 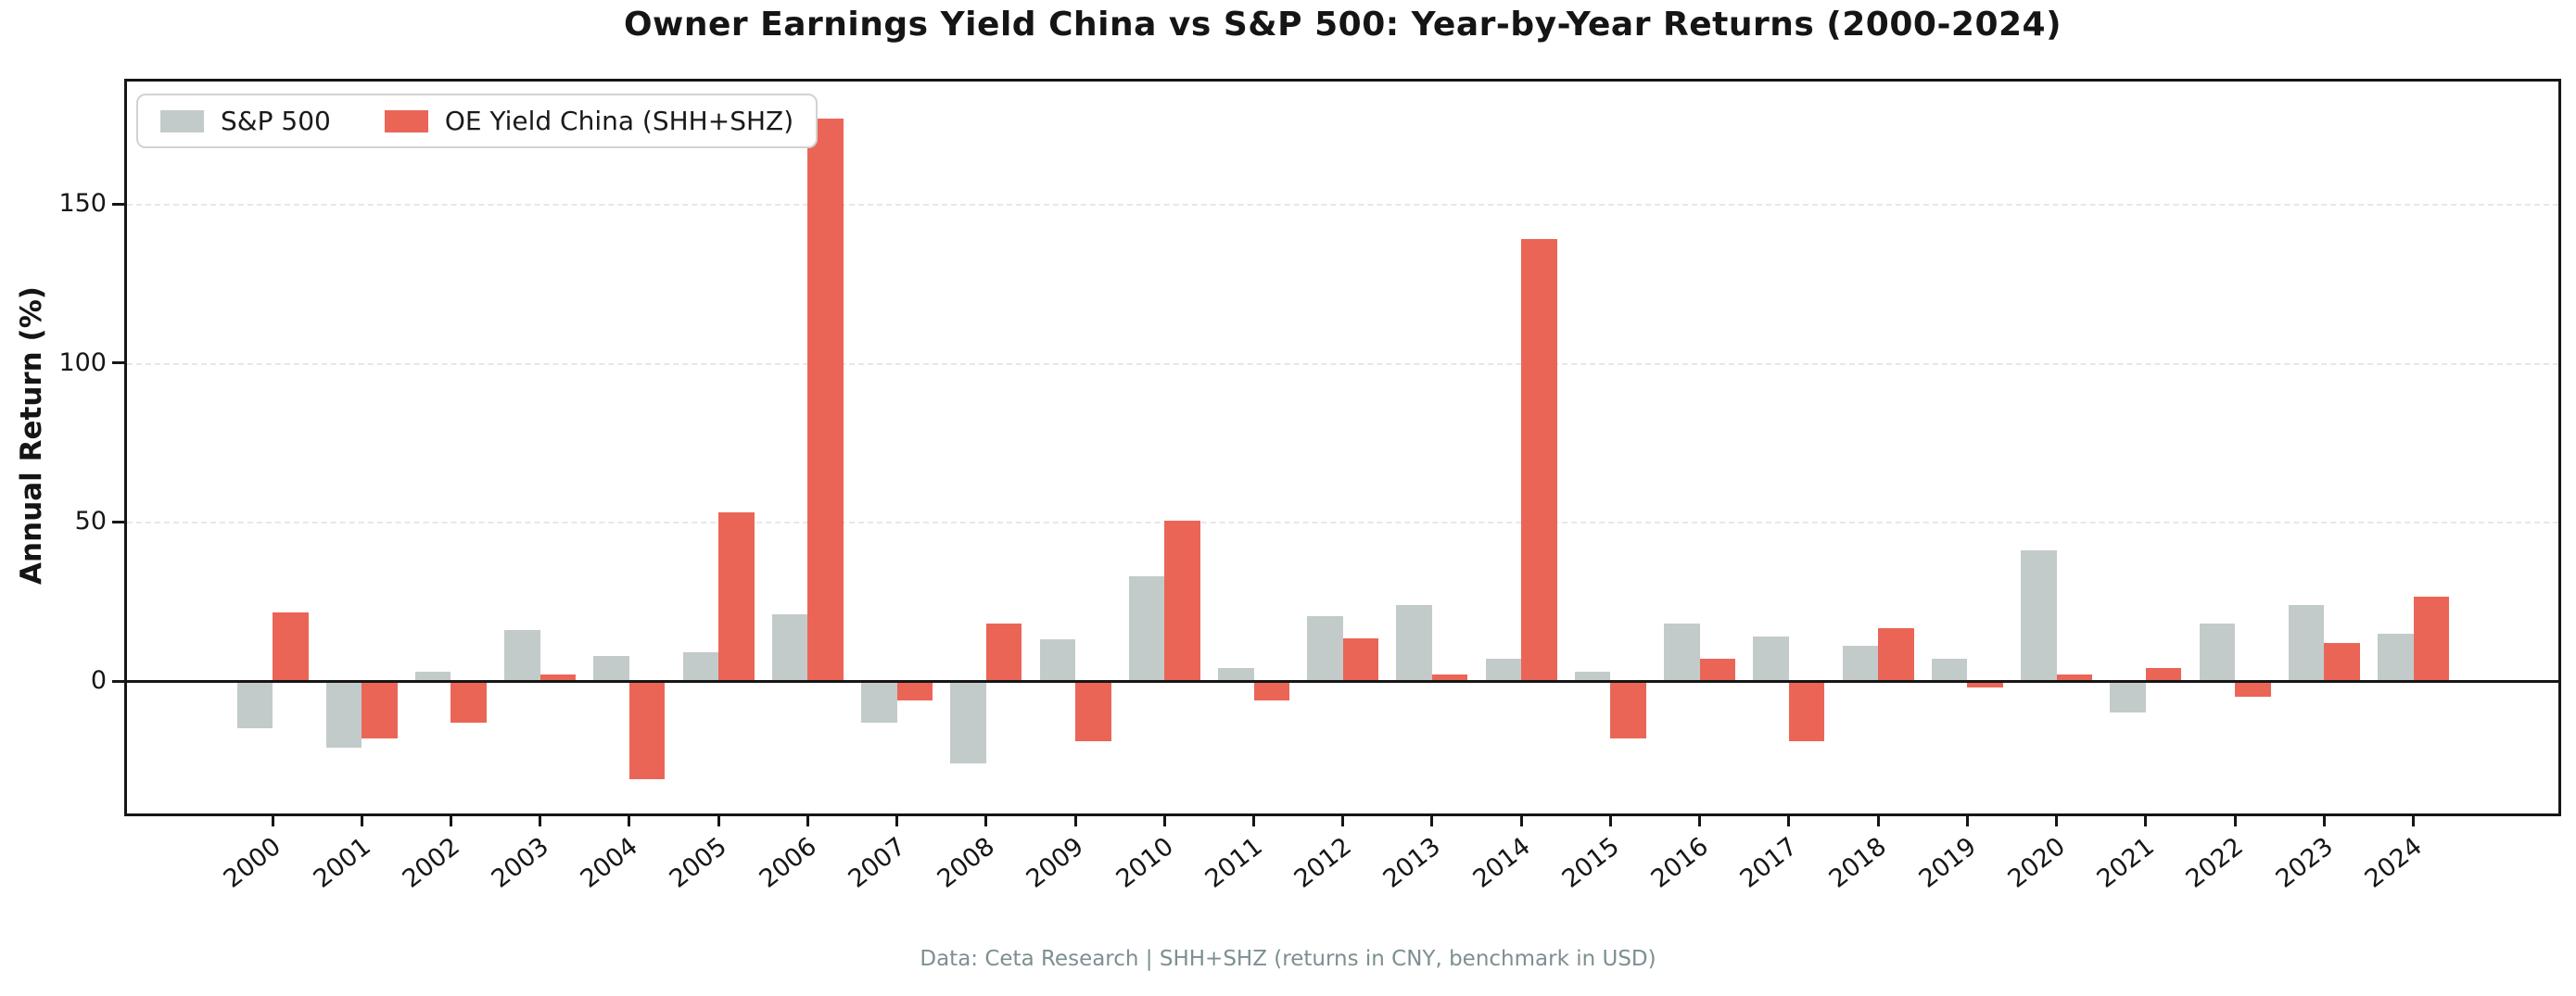 I want to click on xtick-label-2010: 2010, so click(x=1144, y=863).